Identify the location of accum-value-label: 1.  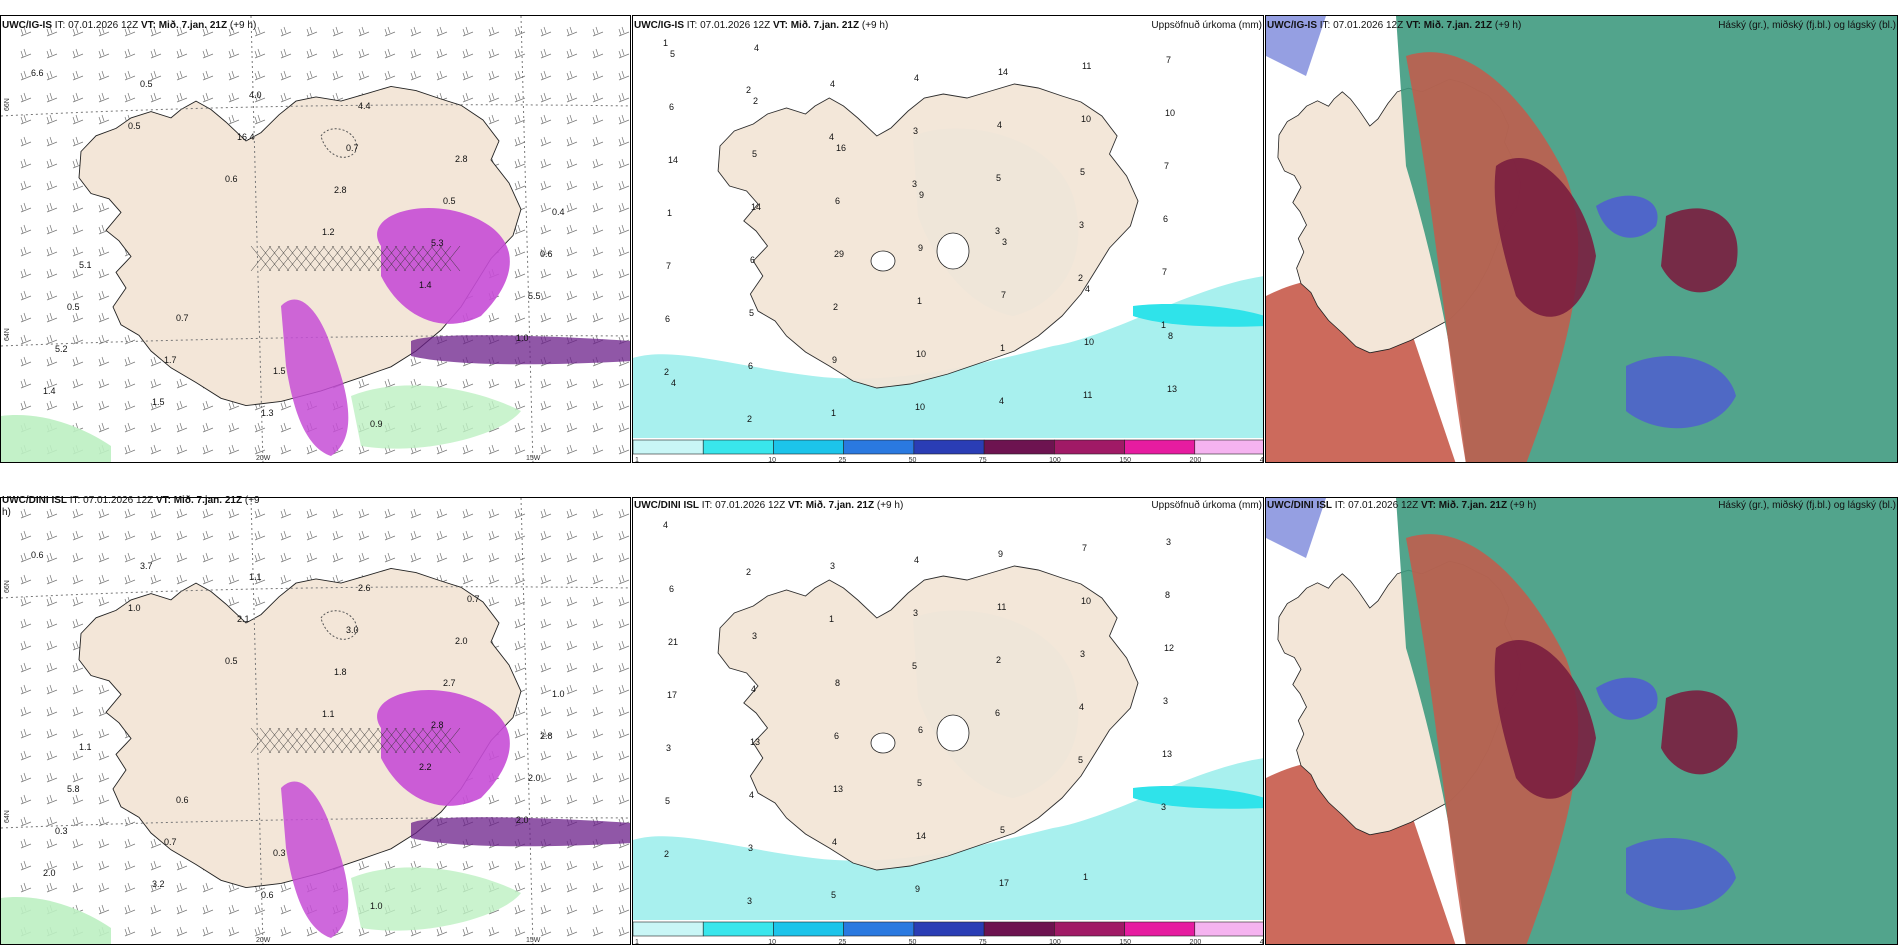
(1002, 348).